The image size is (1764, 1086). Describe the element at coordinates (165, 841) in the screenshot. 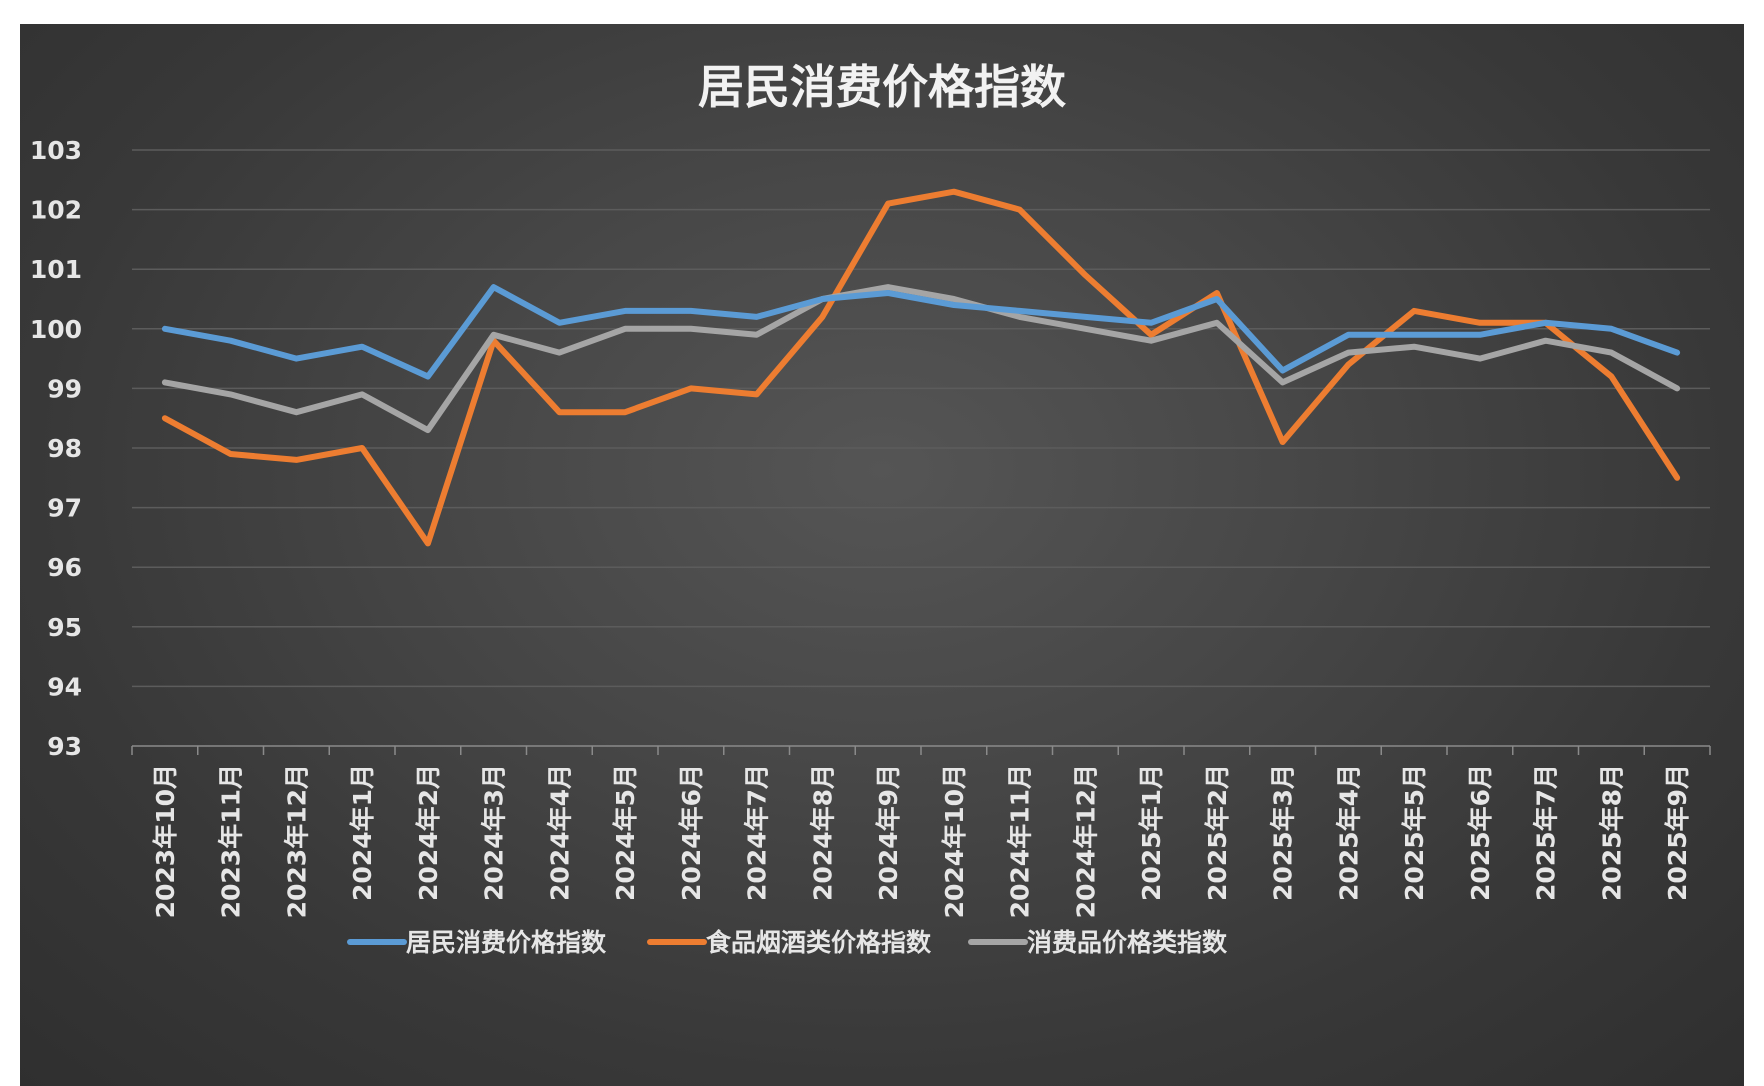

I see `x-tick-label: 2023年10月` at that location.